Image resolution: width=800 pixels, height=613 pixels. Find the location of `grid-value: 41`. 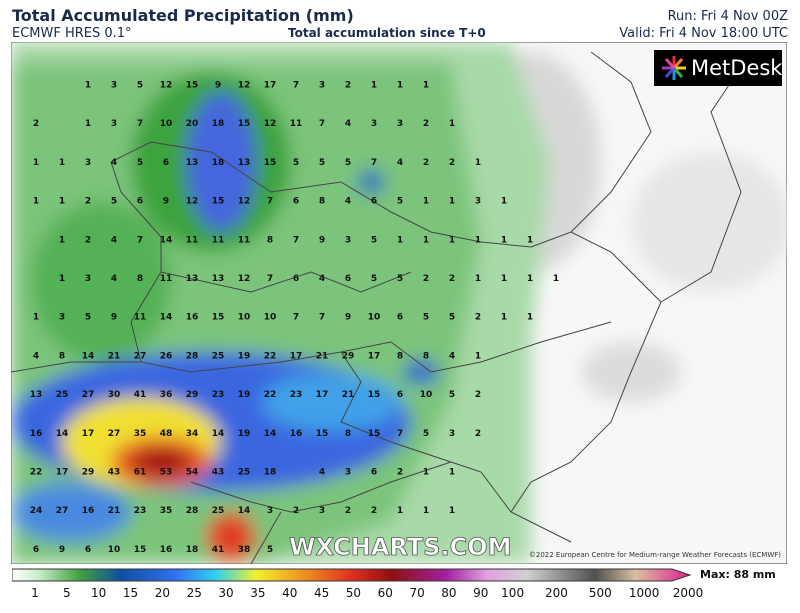

grid-value: 41 is located at coordinates (140, 395).